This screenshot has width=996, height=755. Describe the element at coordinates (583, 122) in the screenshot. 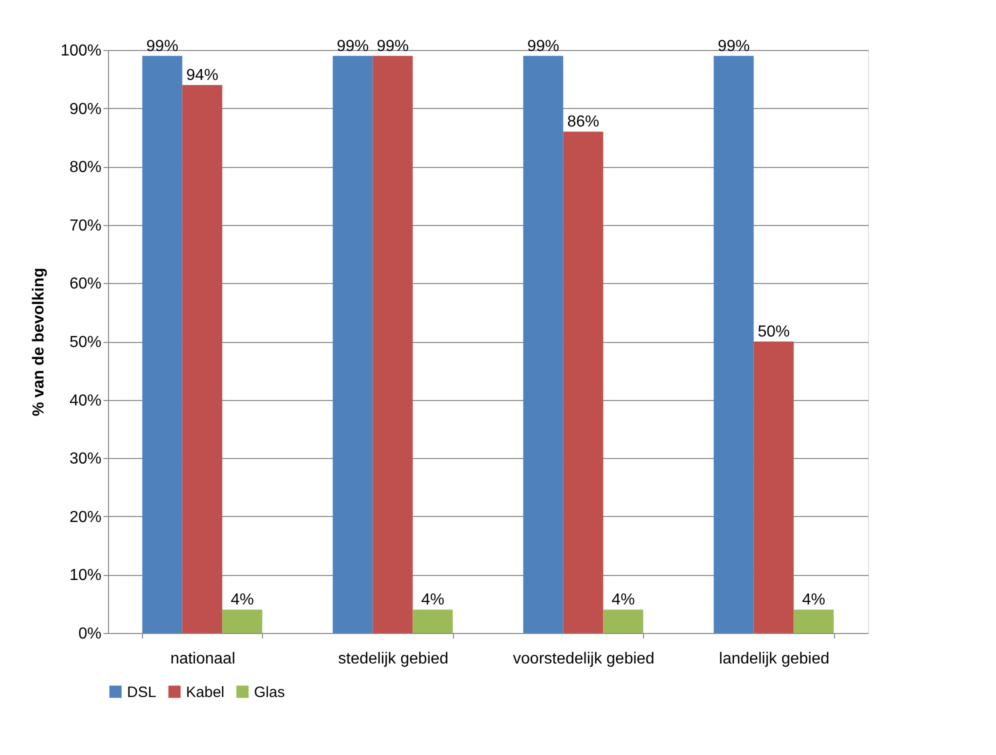

I see `data-label: 86%` at that location.